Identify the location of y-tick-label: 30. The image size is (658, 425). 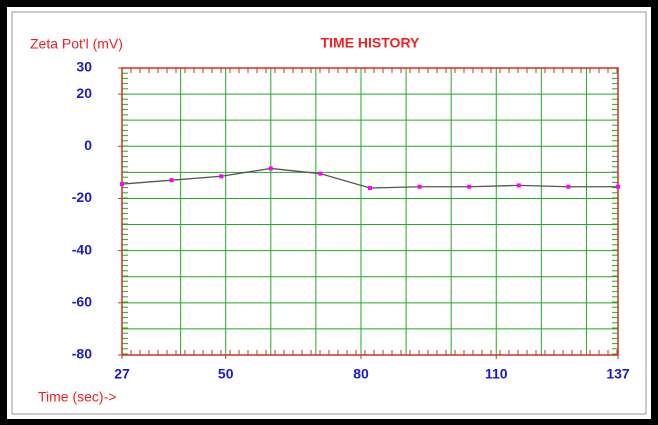
(84, 67).